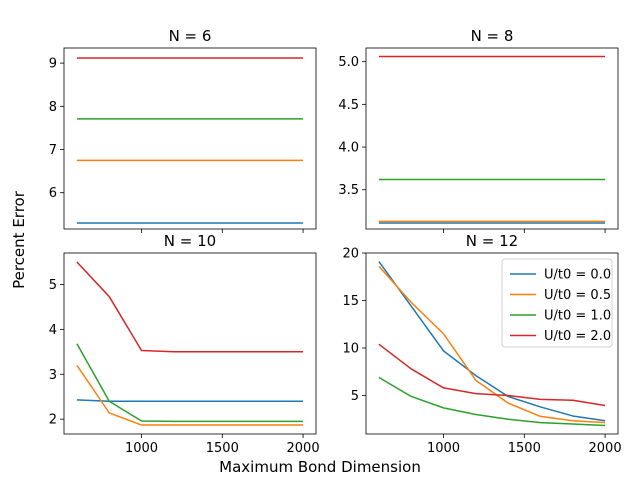  Describe the element at coordinates (577, 275) in the screenshot. I see `legend-label: U/t0 = 0.0` at that location.